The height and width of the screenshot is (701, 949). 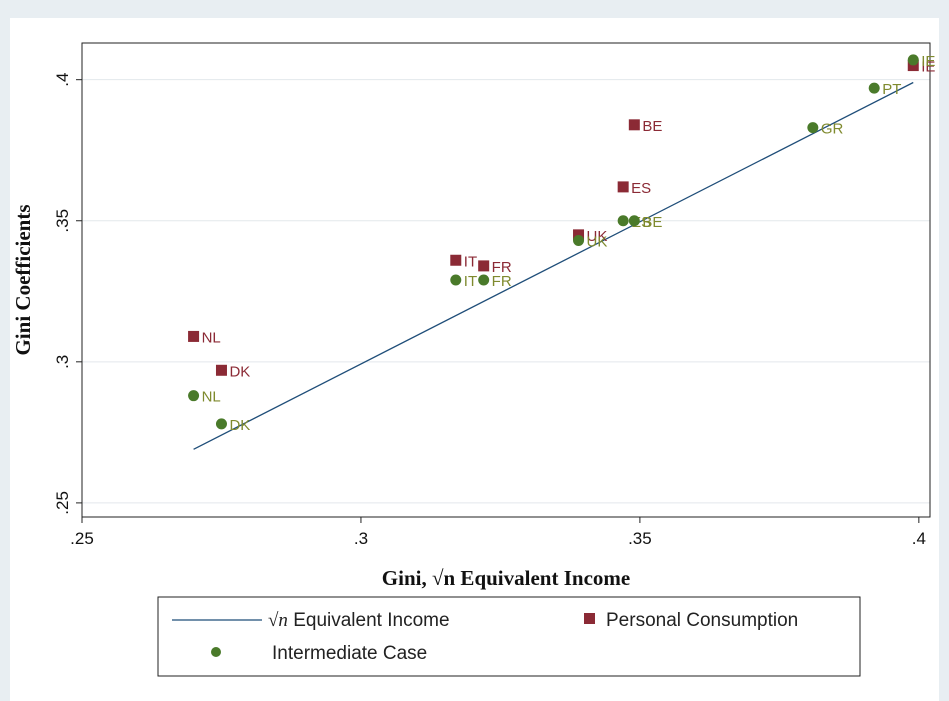 I want to click on intermediate-label-it: IT, so click(x=470, y=281).